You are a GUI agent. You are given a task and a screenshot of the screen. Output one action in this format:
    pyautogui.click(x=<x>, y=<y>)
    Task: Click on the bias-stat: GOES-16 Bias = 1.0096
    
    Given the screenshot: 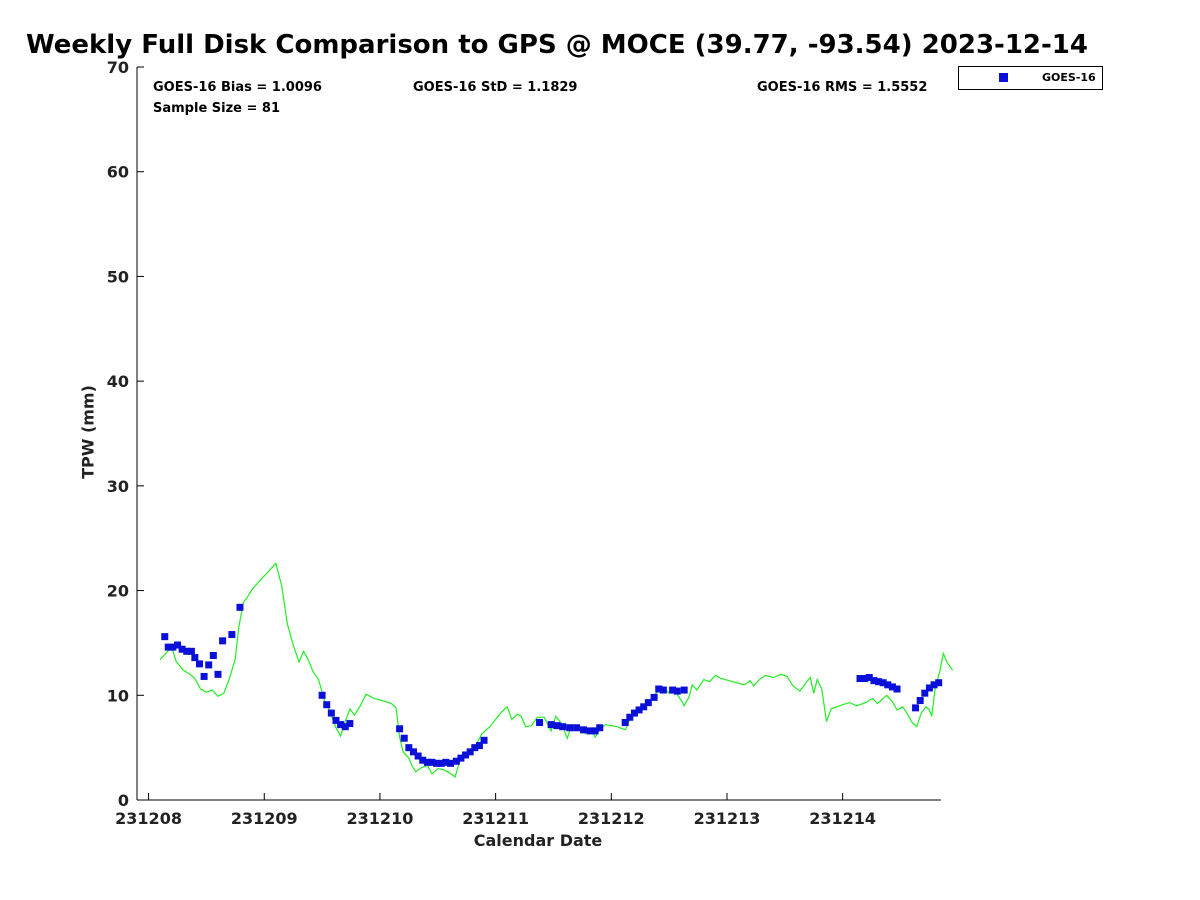 What is the action you would take?
    pyautogui.click(x=237, y=87)
    